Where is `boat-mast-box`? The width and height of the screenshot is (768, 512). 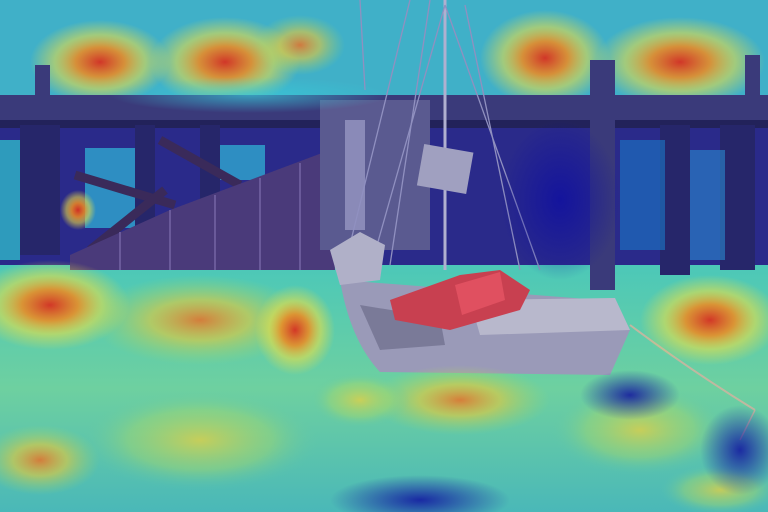
boat-mast-box is located at coordinates (445, 169).